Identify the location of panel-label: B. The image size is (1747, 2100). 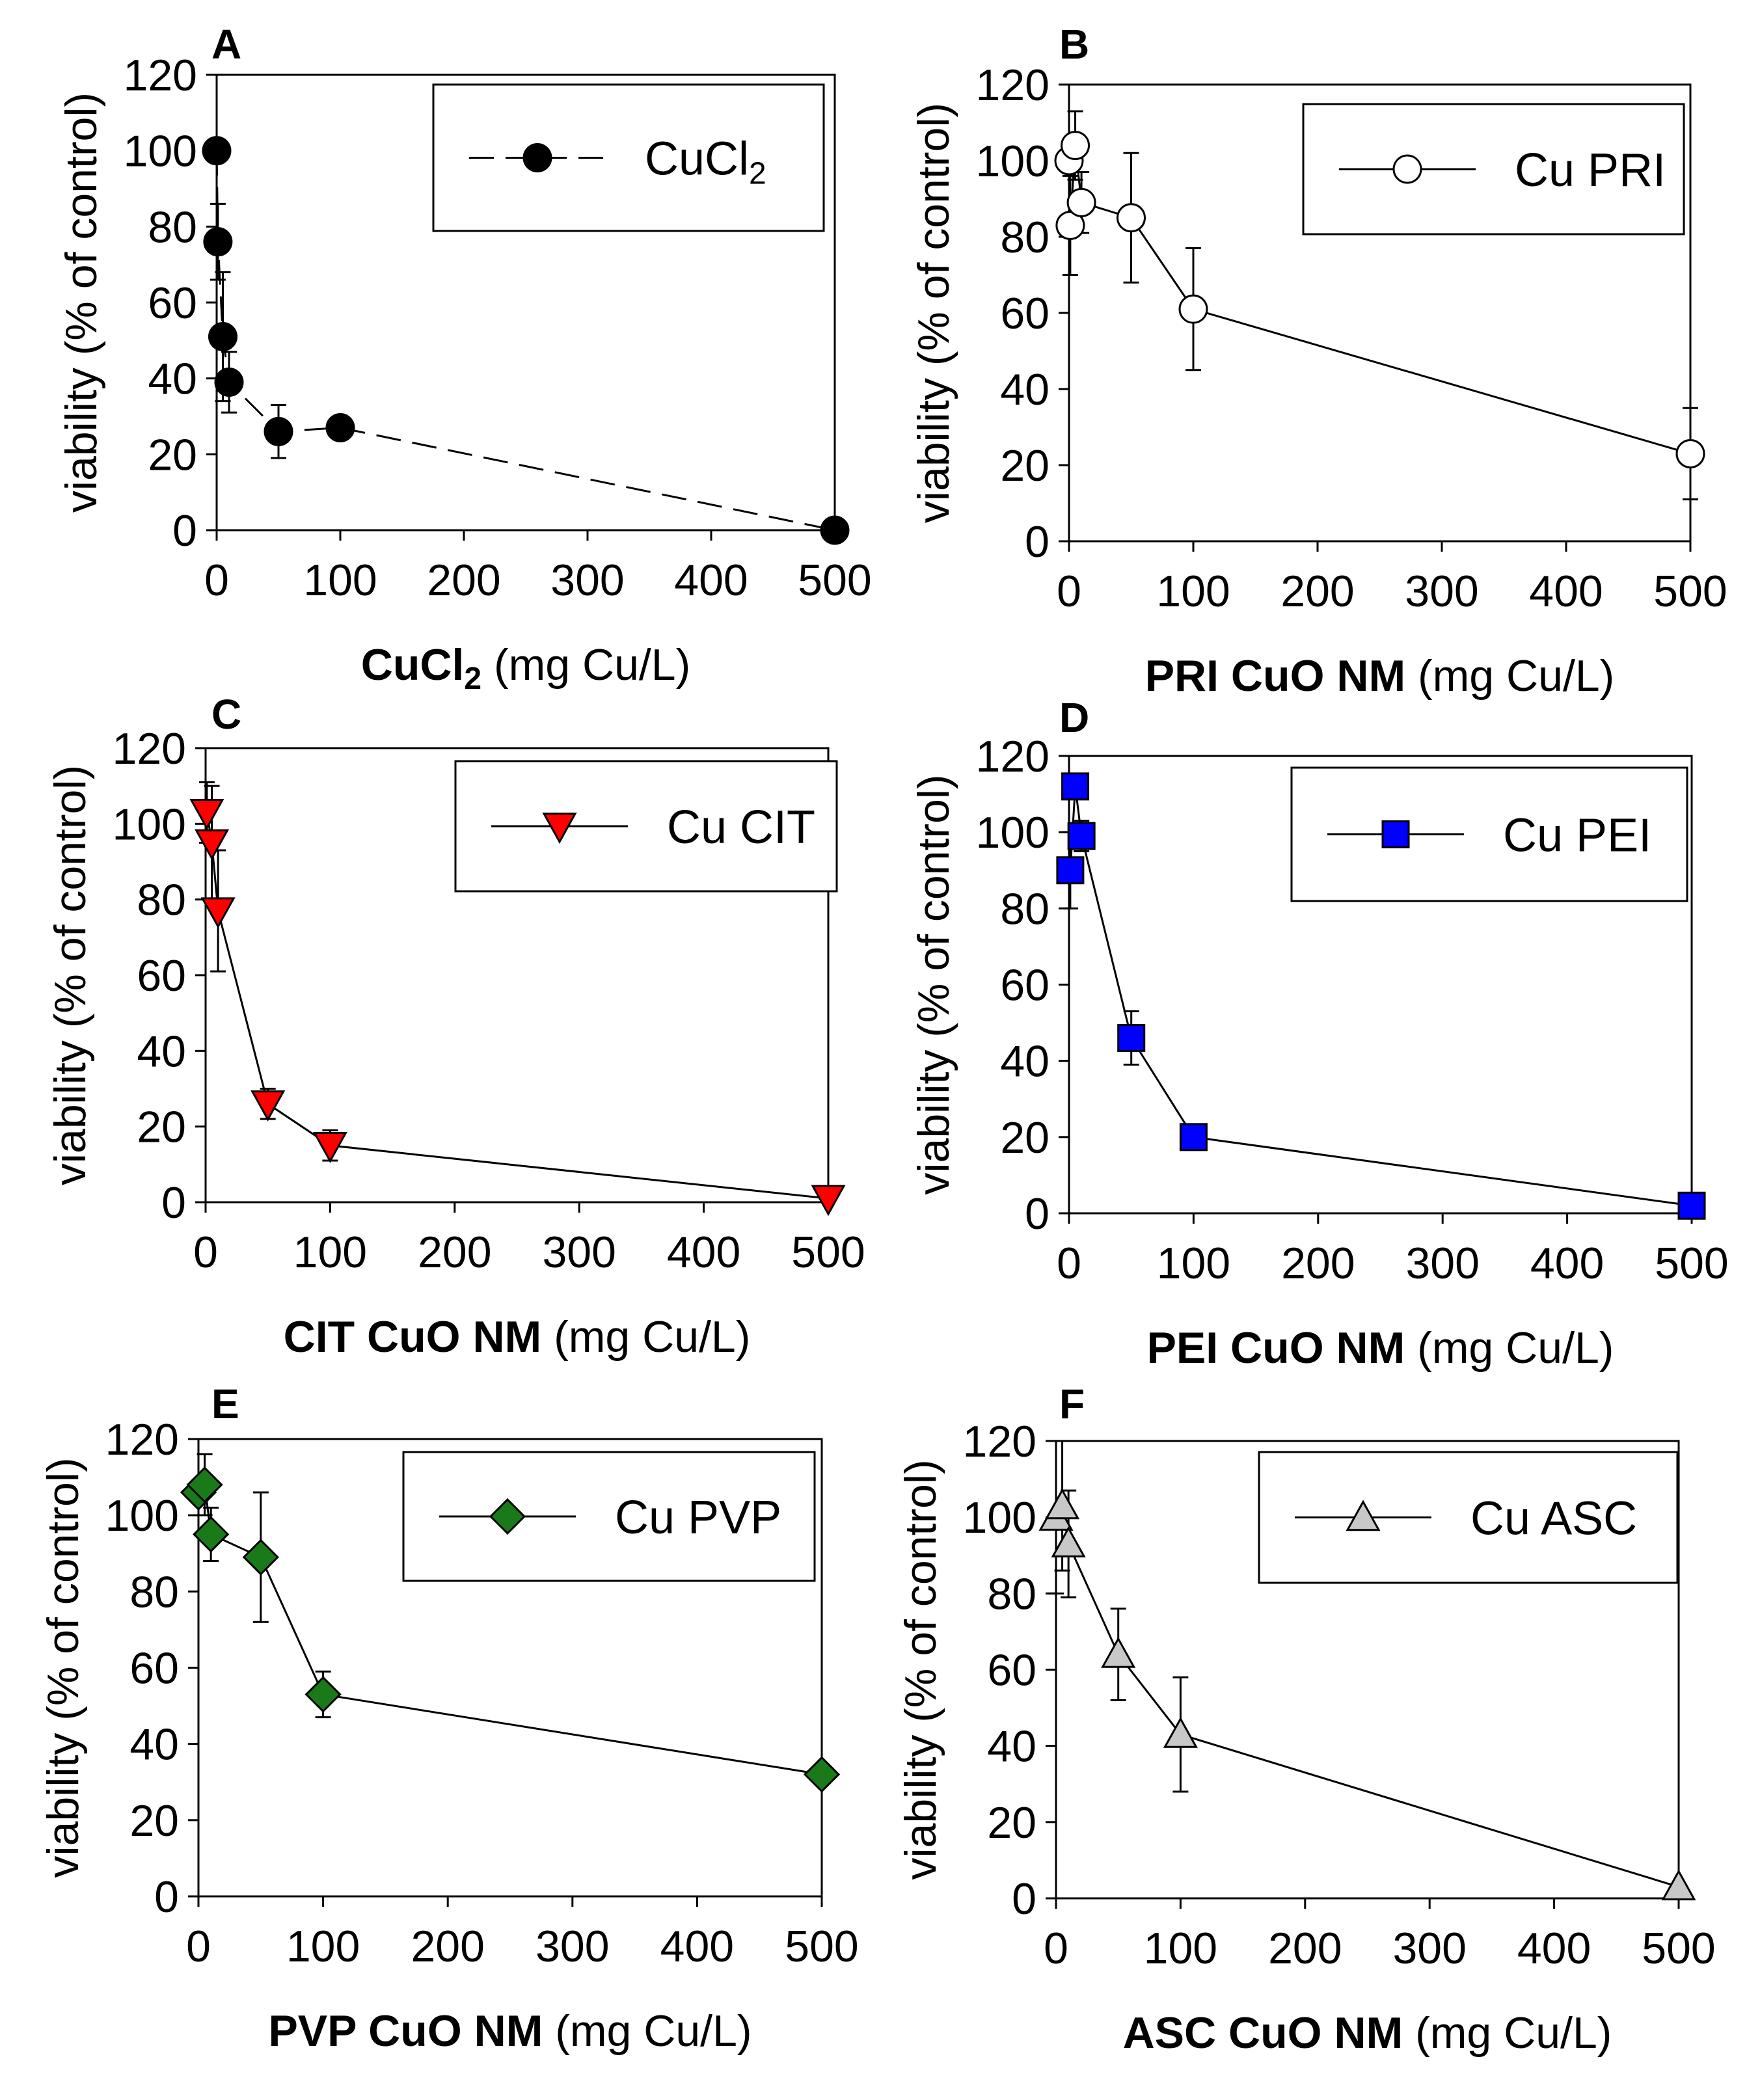
(1074, 44).